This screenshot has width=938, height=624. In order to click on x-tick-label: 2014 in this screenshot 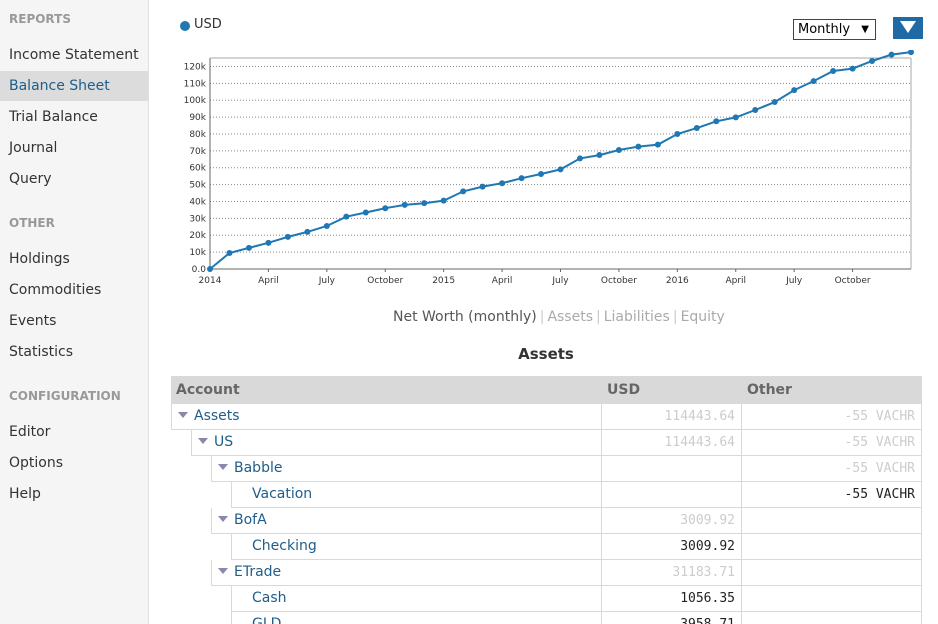, I will do `click(210, 281)`.